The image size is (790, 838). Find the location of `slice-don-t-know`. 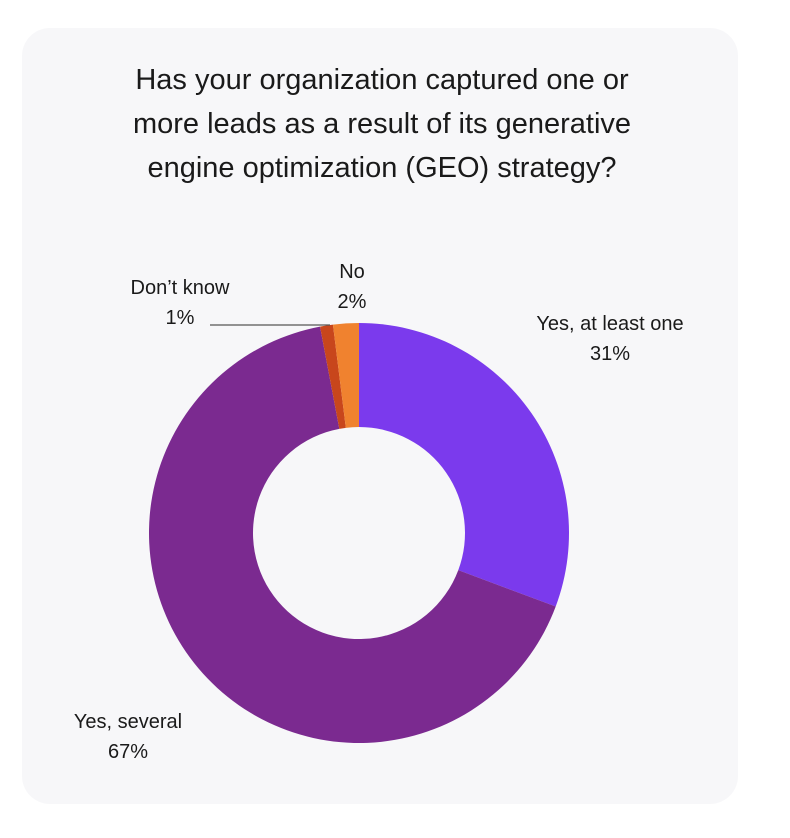

slice-don-t-know is located at coordinates (333, 376).